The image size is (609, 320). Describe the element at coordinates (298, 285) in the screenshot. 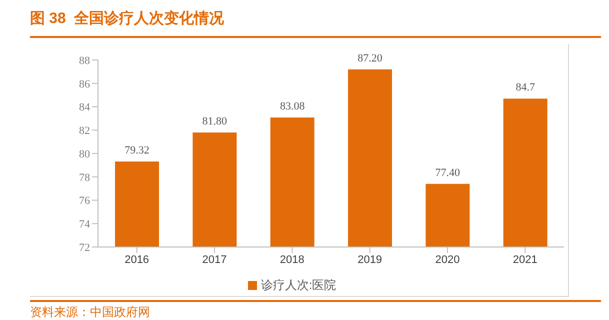

I see `legend-label: 诊疗人次:医院` at that location.